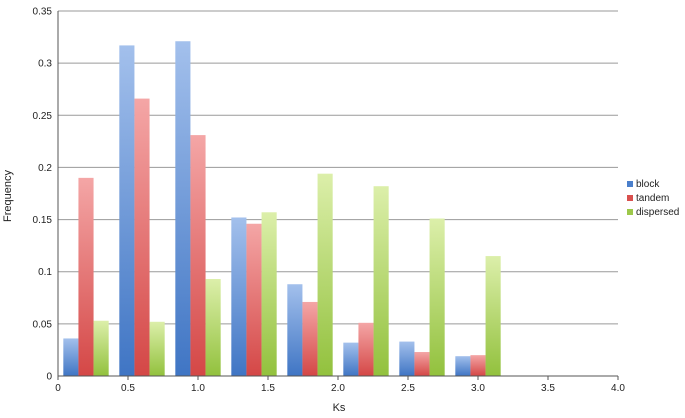 This screenshot has height=418, width=685. What do you see at coordinates (630, 198) in the screenshot?
I see `legend-swatch-tandem` at bounding box center [630, 198].